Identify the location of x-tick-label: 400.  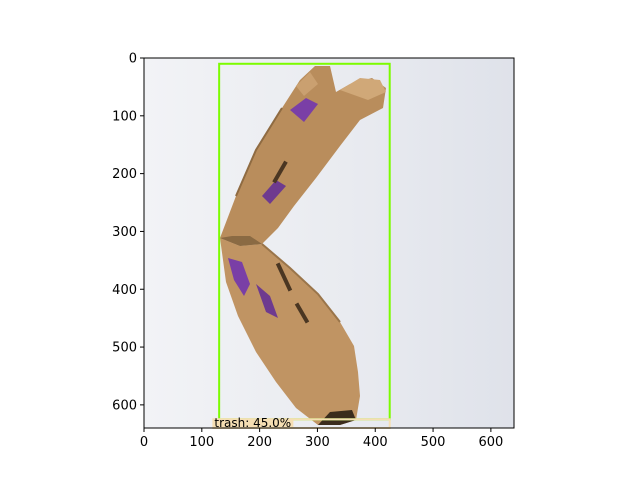
(375, 442).